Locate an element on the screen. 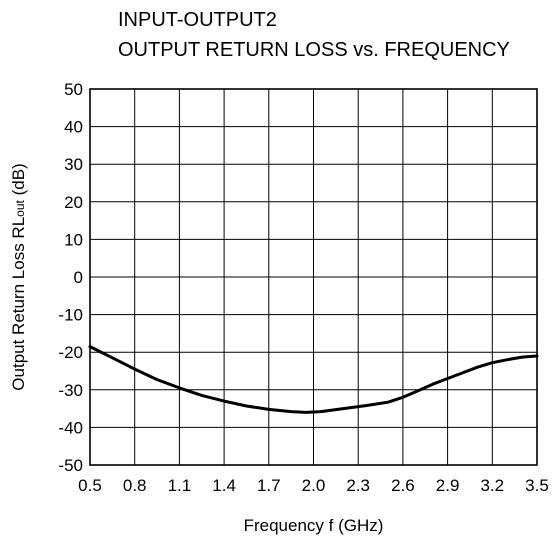 The width and height of the screenshot is (557, 539). y-tick-label: 20 is located at coordinates (73, 202).